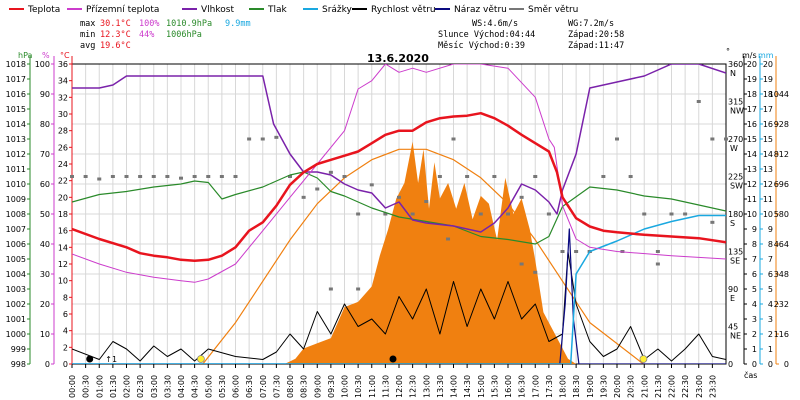 The width and height of the screenshot is (800, 400). I want to click on legend-label-4: Srážky, so click(337, 10).